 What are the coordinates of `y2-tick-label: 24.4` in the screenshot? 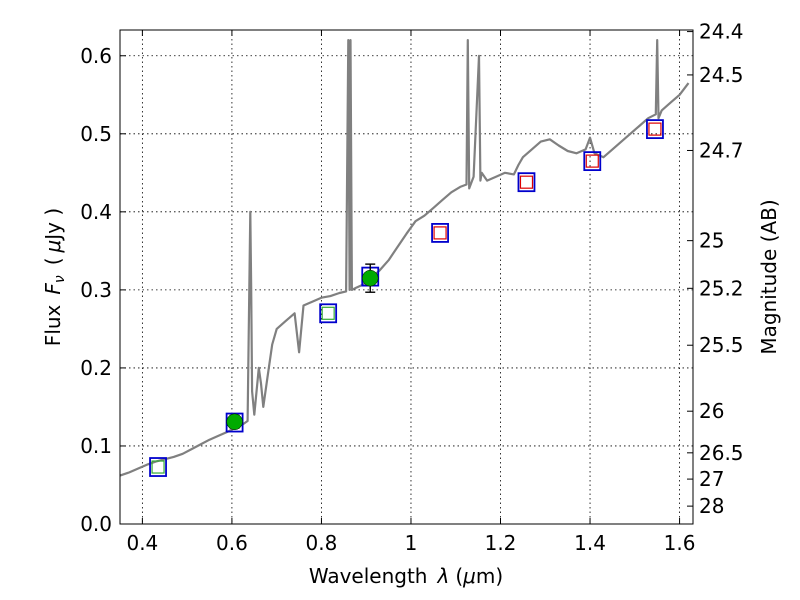 It's located at (721, 32).